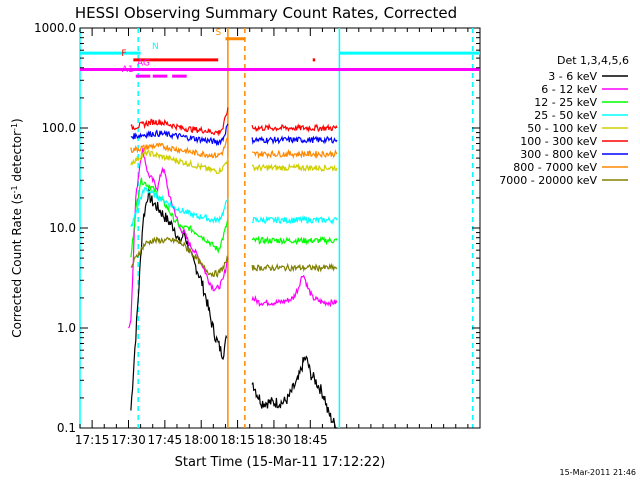 Image resolution: width=640 pixels, height=480 pixels. Describe the element at coordinates (179, 162) in the screenshot. I see `series-line-4-a` at that location.